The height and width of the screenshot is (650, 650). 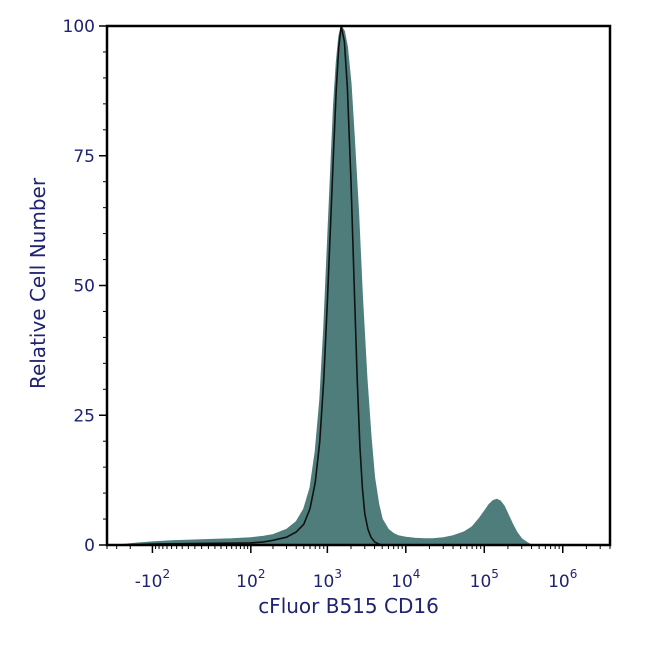 What do you see at coordinates (358, 568) in the screenshot?
I see `x-axis: -102 10² 10³ 10⁴ 10⁵ 10⁶` at bounding box center [358, 568].